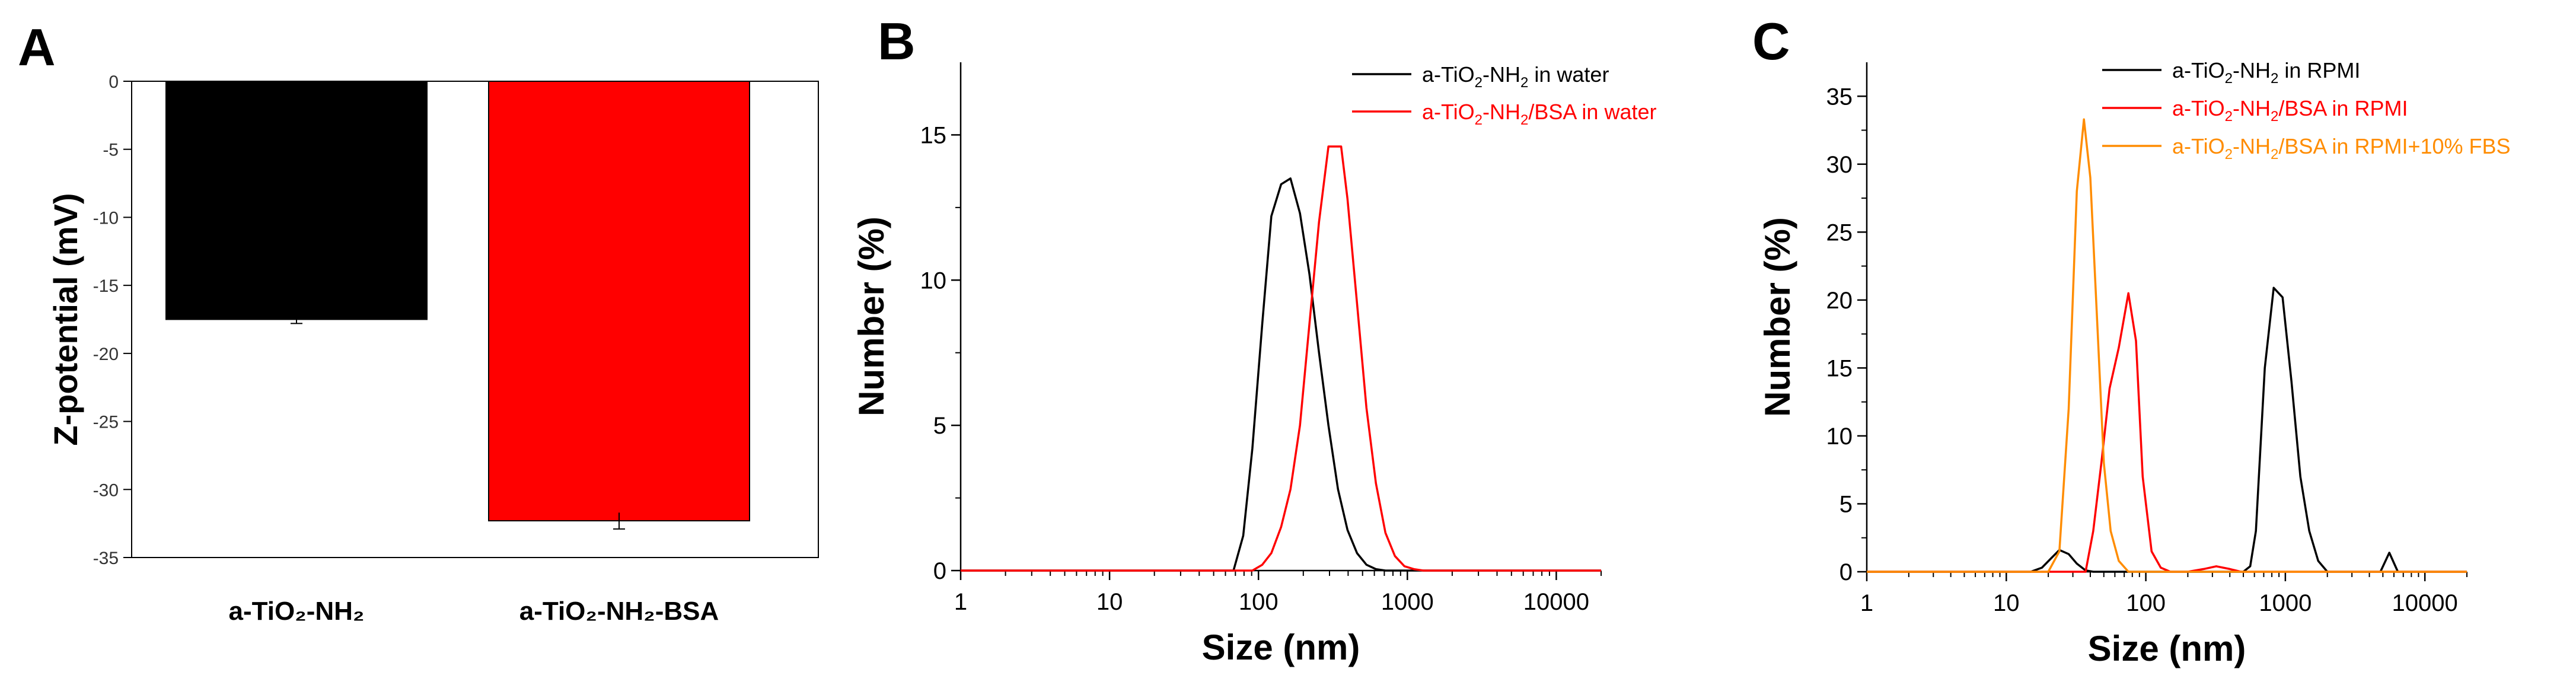 The width and height of the screenshot is (2576, 688). What do you see at coordinates (2341, 148) in the screenshot?
I see `legend-label-c-3: a-TiO2-NH2/BSA in RPMI+10% FBS` at bounding box center [2341, 148].